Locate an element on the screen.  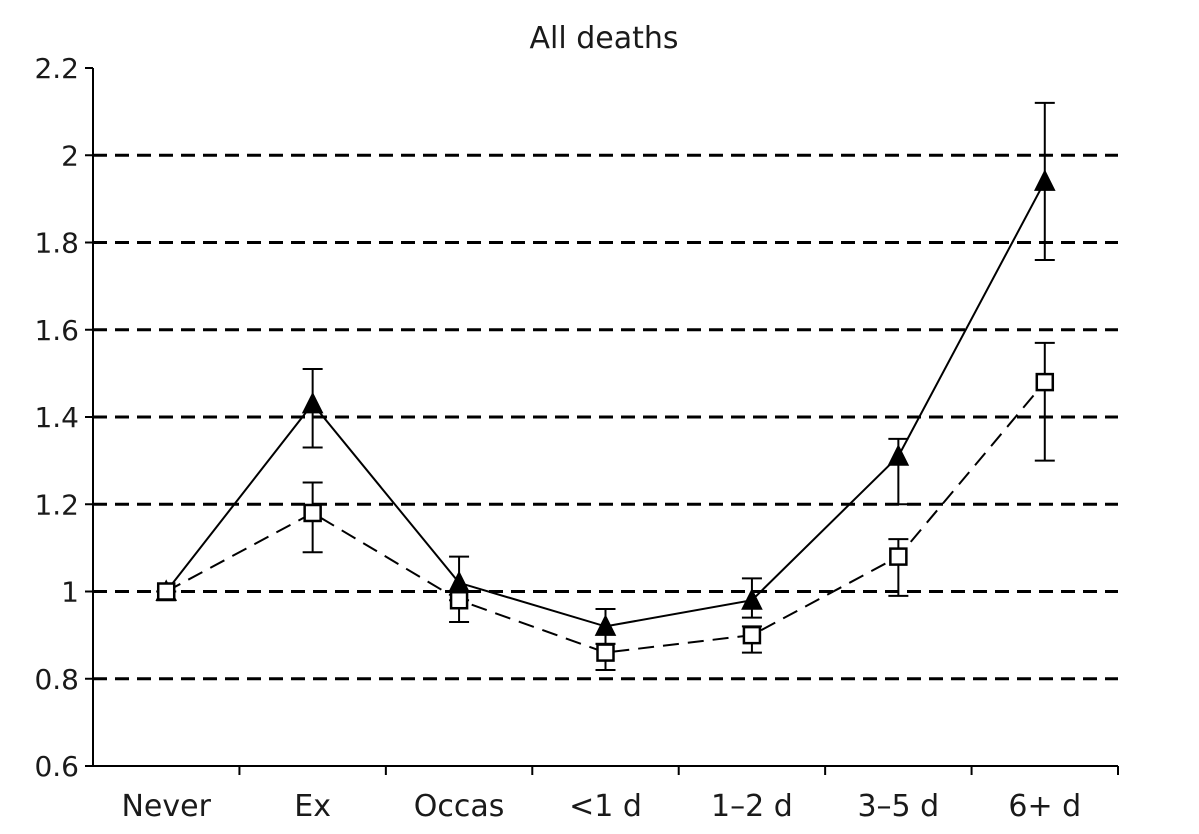
chart-title: All deaths is located at coordinates (603, 38).